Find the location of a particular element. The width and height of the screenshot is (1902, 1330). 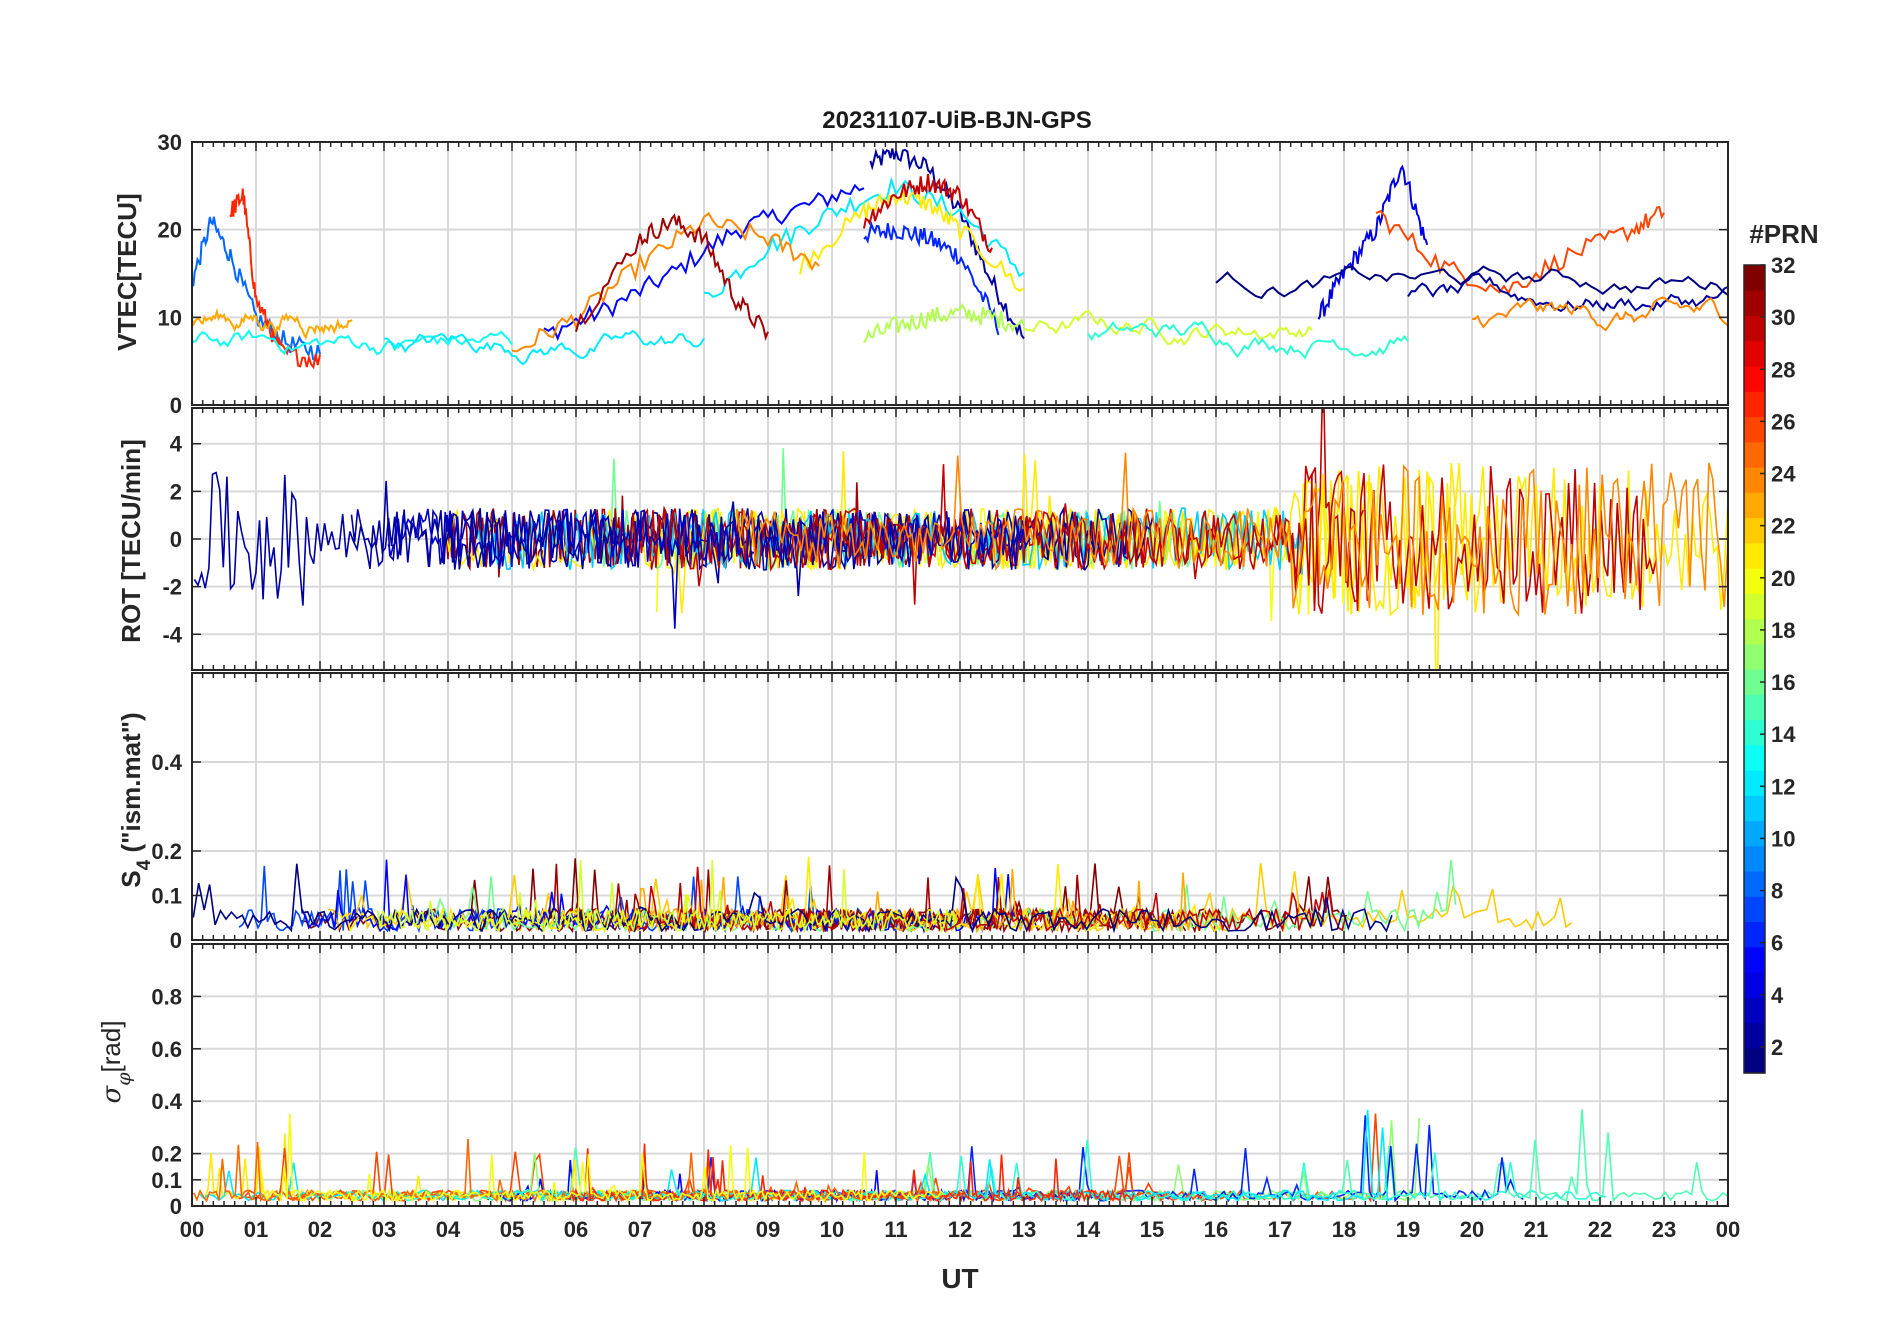

x-tick-label: 16 is located at coordinates (1216, 1229).